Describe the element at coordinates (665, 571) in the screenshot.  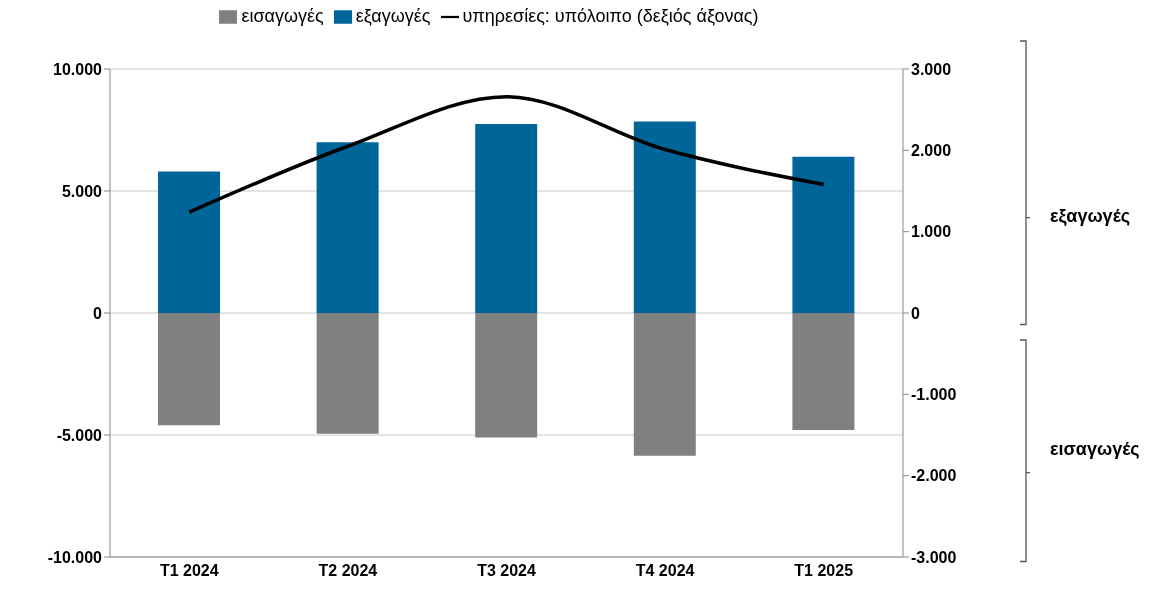
I see `x-tick-label: T4 2024` at that location.